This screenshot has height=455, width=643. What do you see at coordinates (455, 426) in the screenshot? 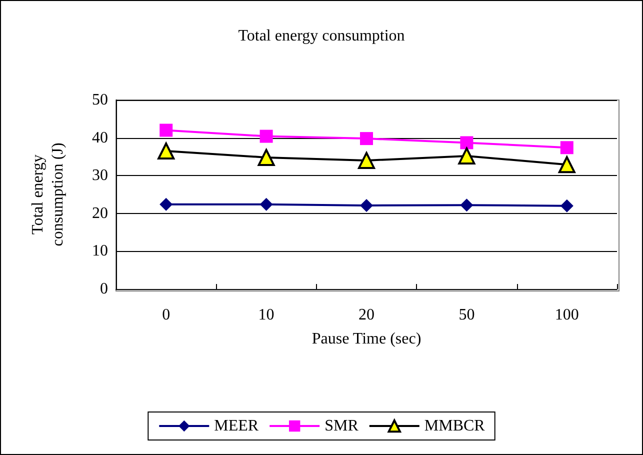
I see `legend-label: MMBCR` at bounding box center [455, 426].